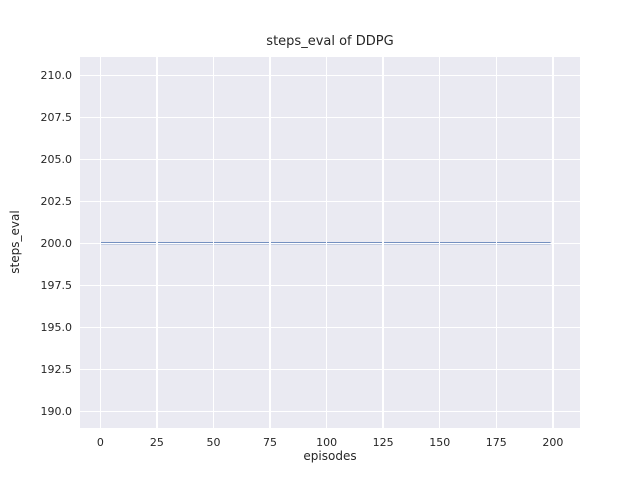  Describe the element at coordinates (56, 201) in the screenshot. I see `y-tick-label: 202.5` at that location.